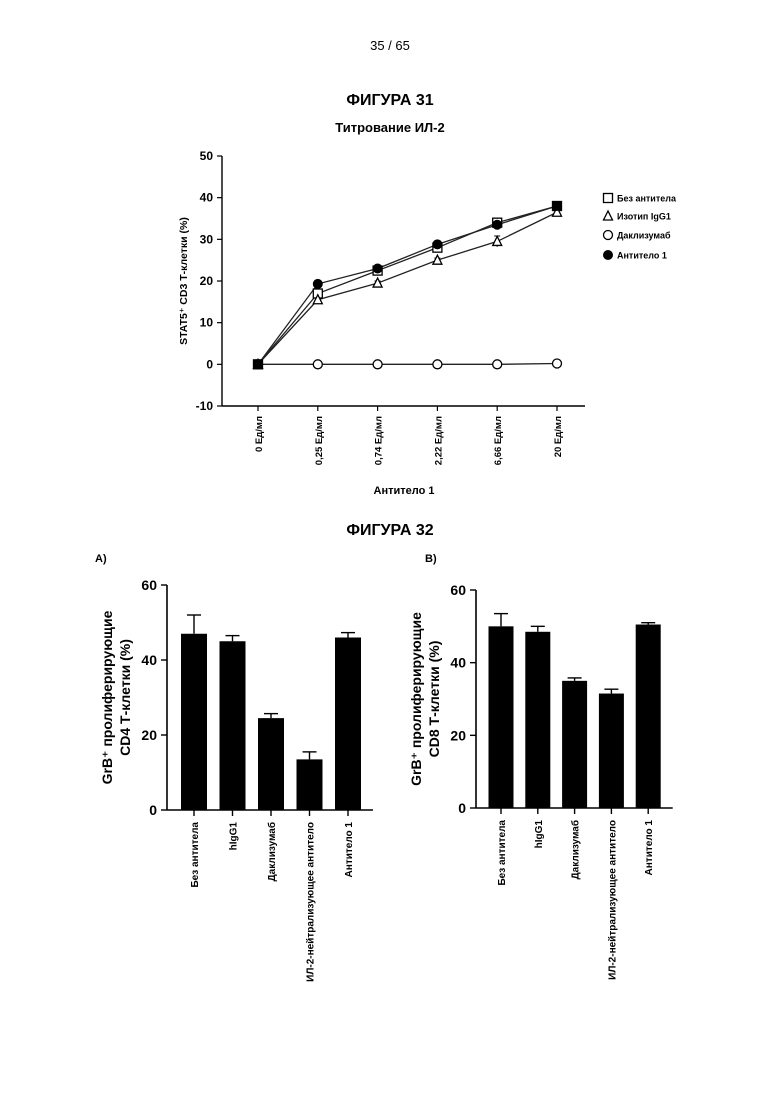 The width and height of the screenshot is (780, 1103). I want to click on y-tick-label: 50, so click(207, 156).